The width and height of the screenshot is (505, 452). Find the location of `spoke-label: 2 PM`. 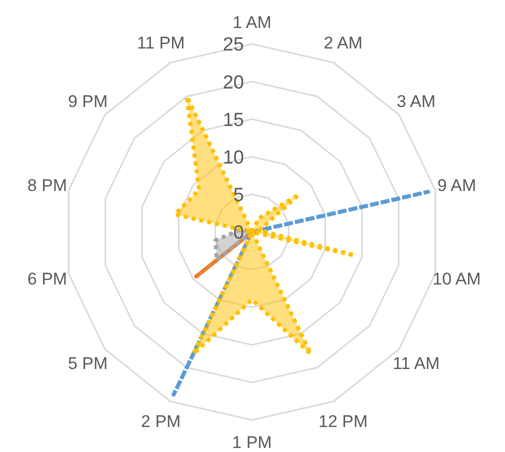

spoke-label: 2 PM is located at coordinates (161, 422).